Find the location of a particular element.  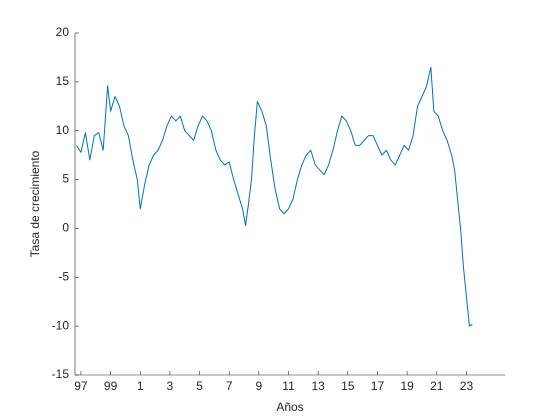

x-tick-label: 7 is located at coordinates (229, 386).